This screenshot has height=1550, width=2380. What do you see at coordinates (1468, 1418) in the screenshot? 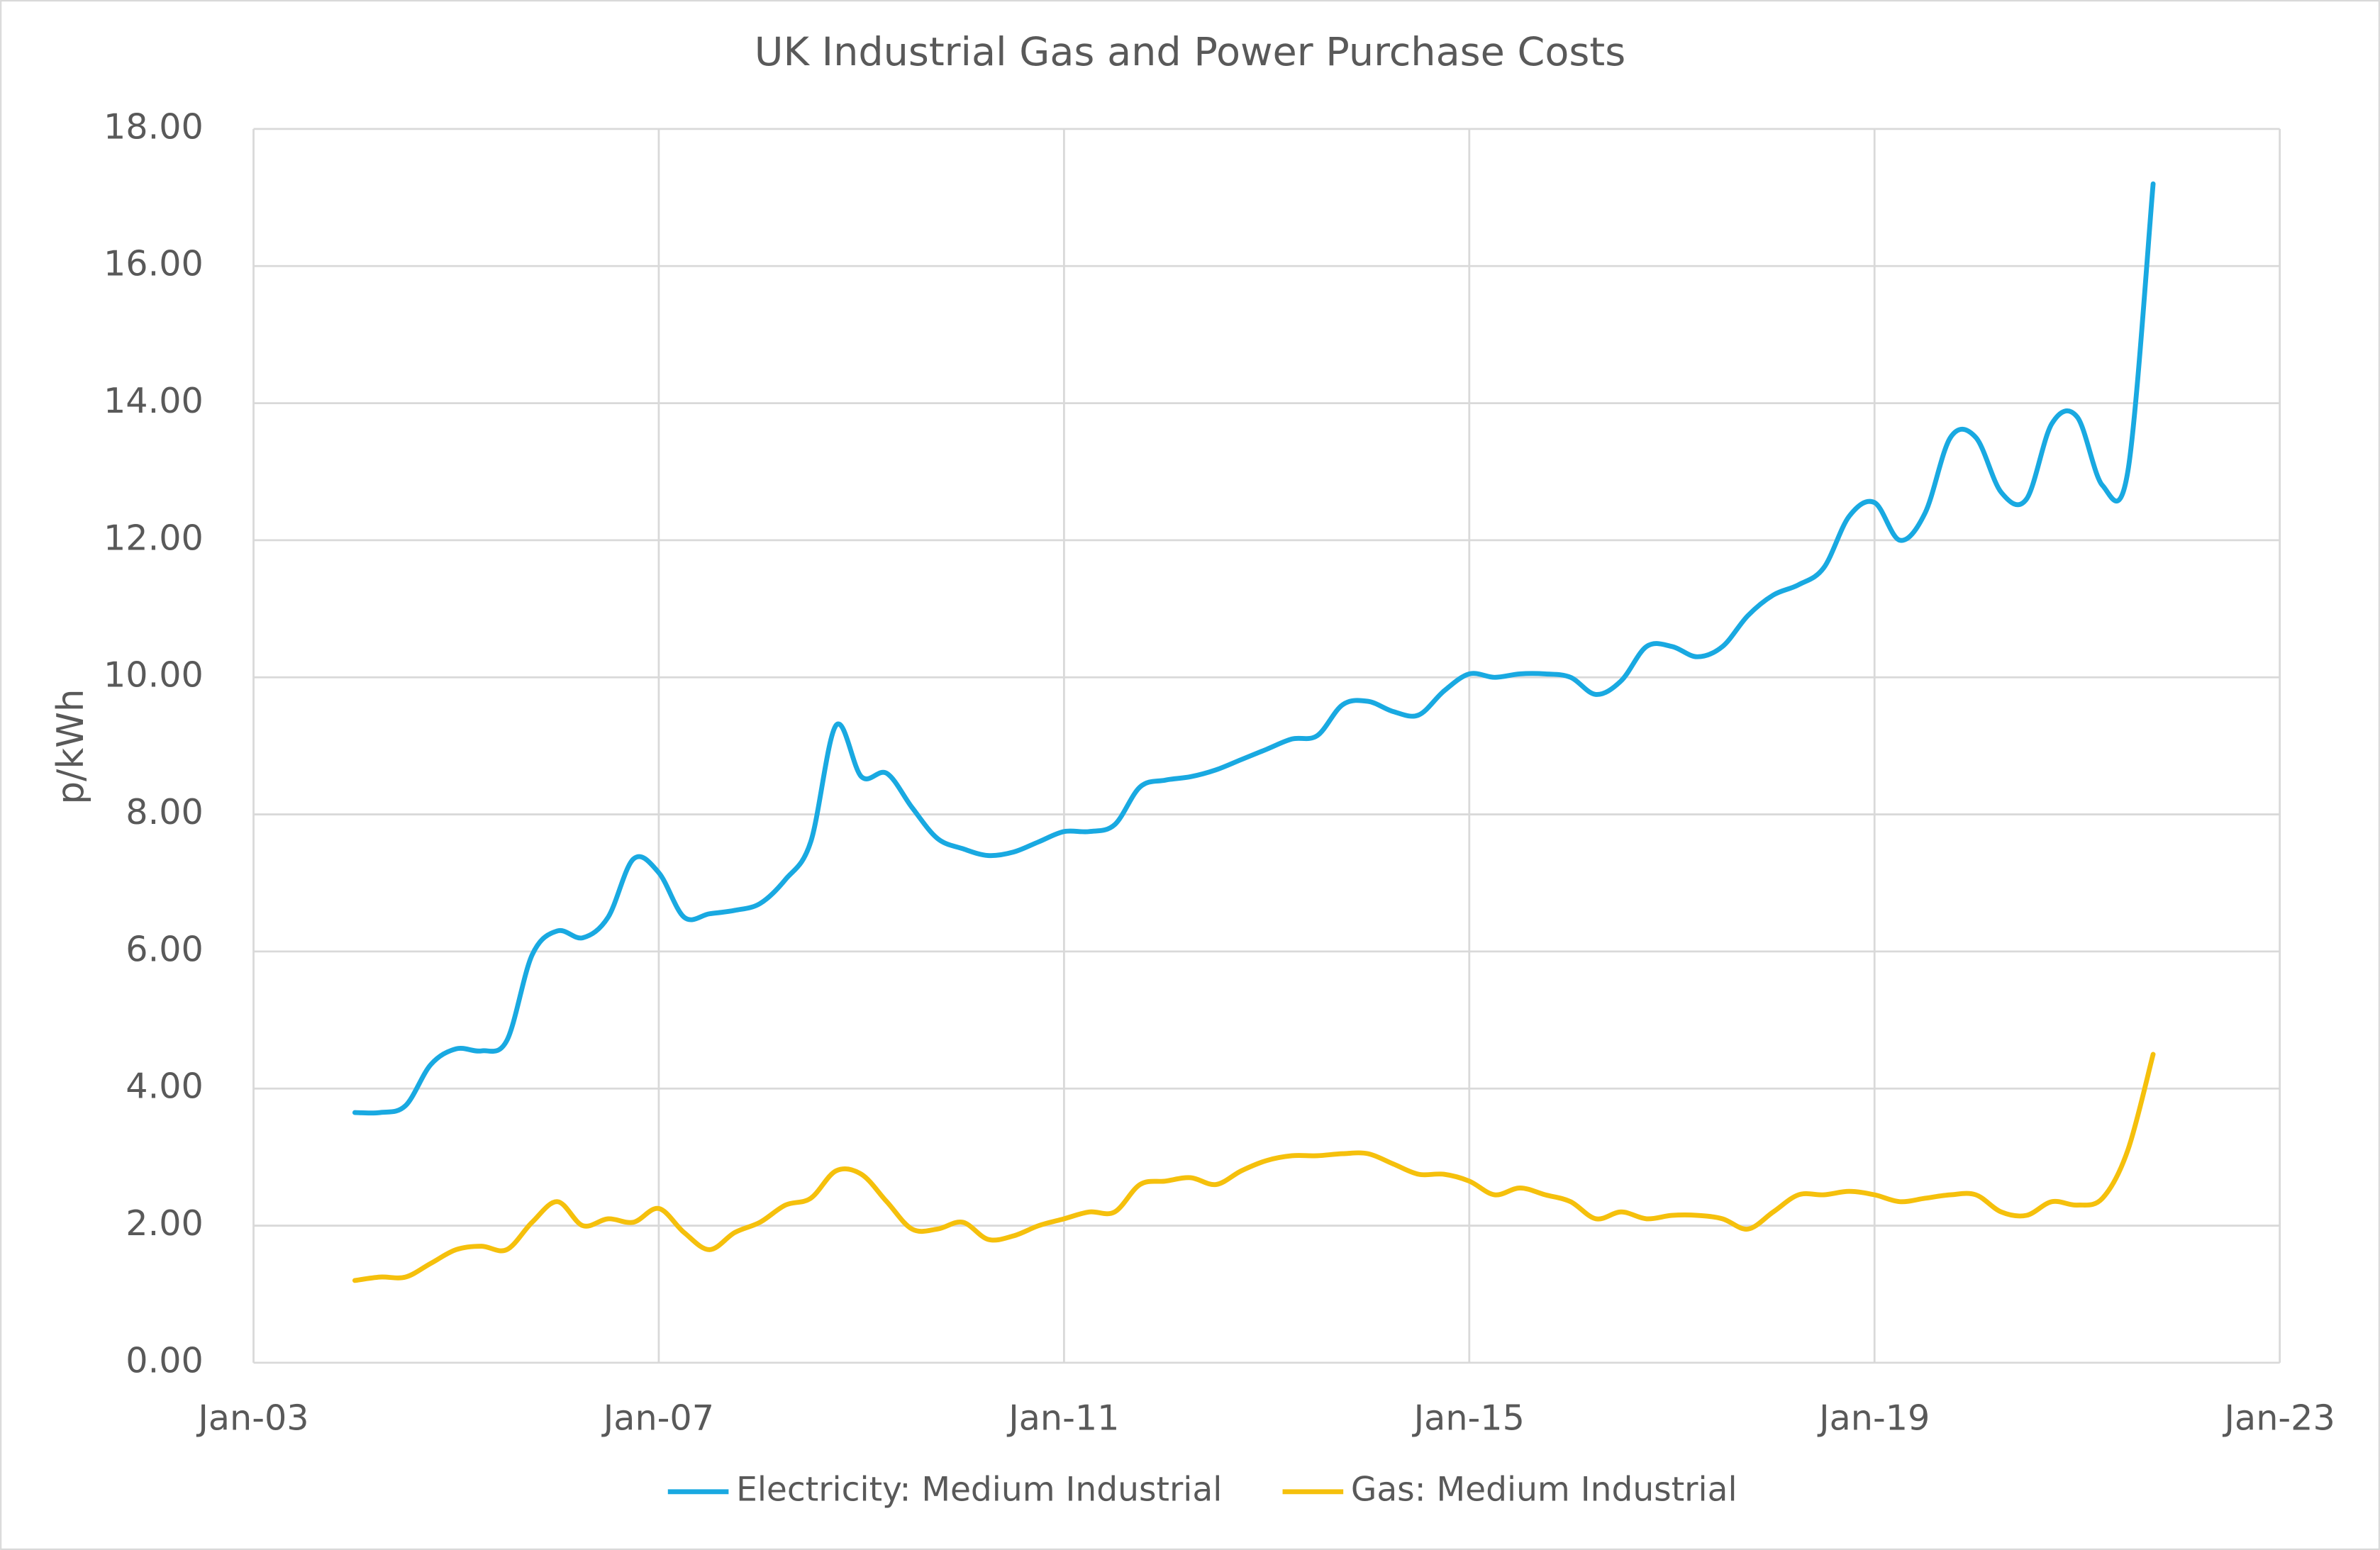
I see `x-tick-label: Jan-15` at bounding box center [1468, 1418].